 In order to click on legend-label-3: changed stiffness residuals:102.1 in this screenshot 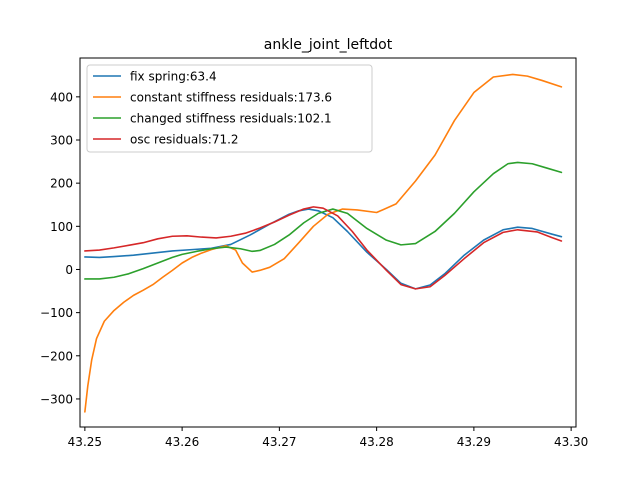, I will do `click(231, 119)`.